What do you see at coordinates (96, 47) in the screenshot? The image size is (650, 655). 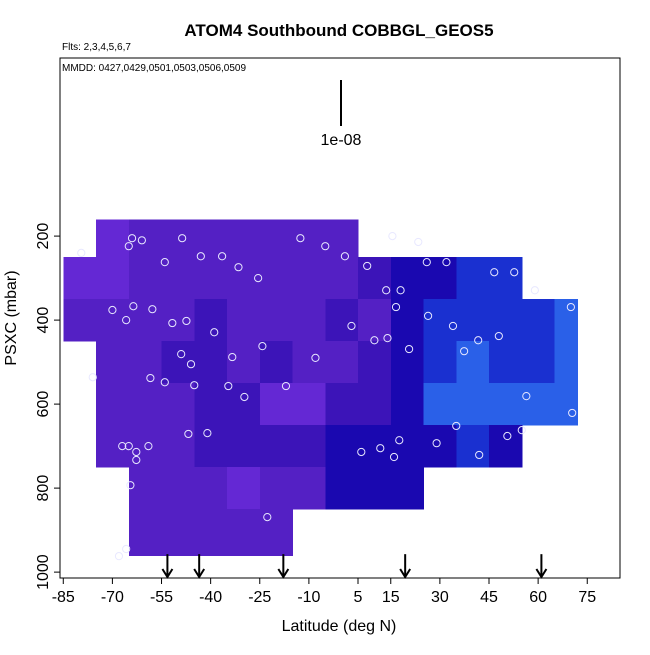 I see `flights-note: Flts: 2,3,4,5,6,7` at bounding box center [96, 47].